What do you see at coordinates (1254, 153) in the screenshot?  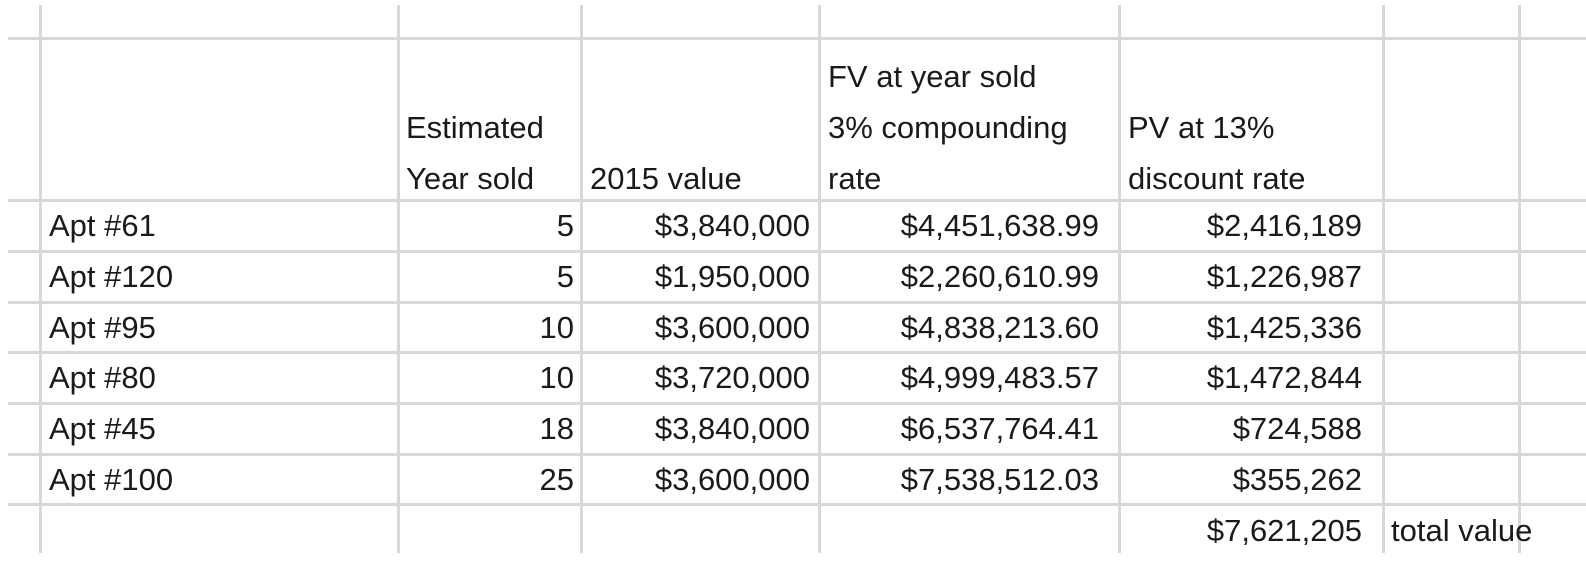 I see `header-cell-pv-at-discount: PV at 13% discount rate` at bounding box center [1254, 153].